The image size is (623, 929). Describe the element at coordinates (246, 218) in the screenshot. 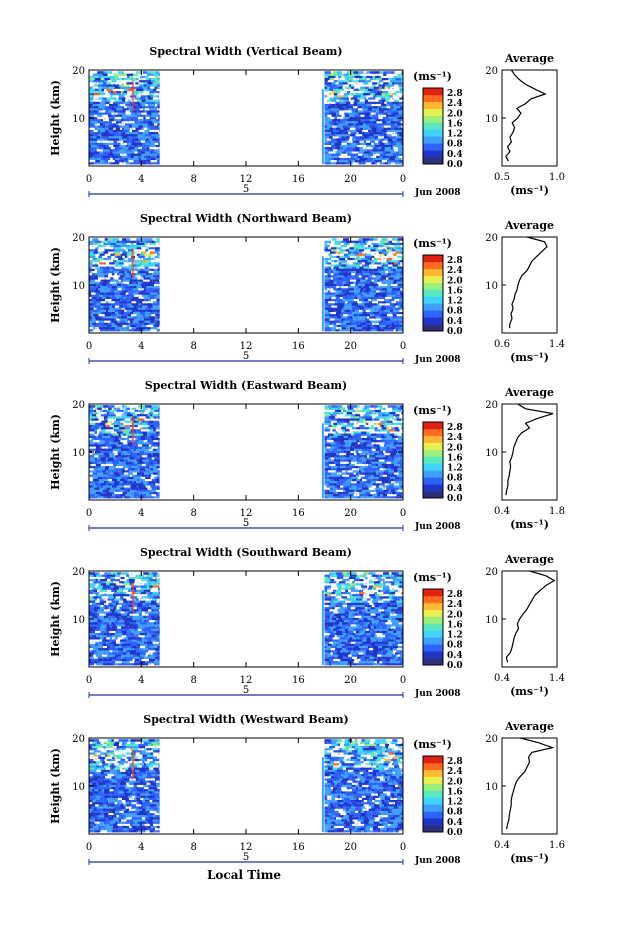

I see `panel-title: Spectral Width (Northward Beam)` at that location.